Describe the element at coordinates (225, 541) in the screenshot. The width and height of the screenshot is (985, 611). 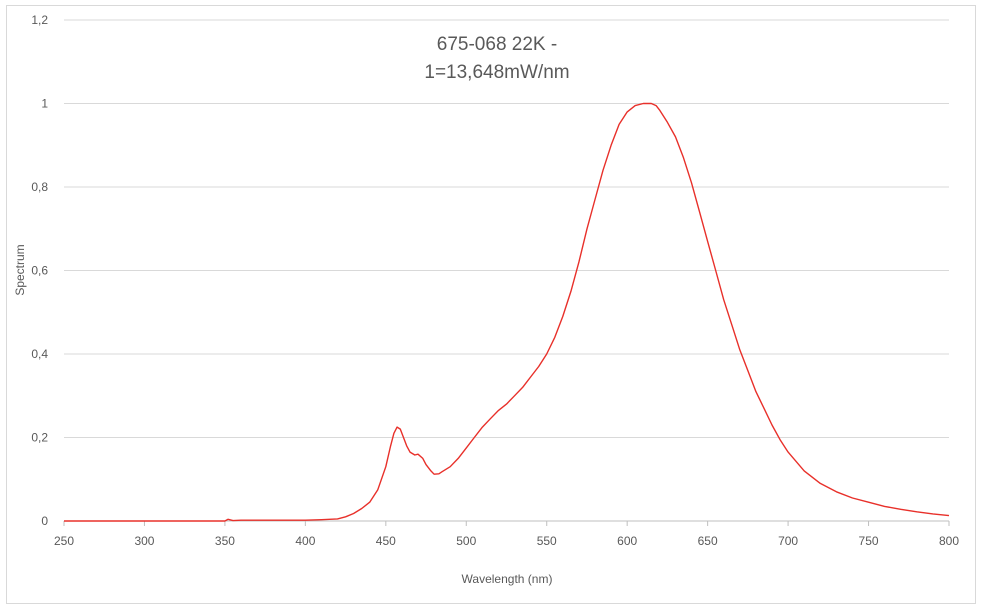
I see `x-tick-label: 350` at that location.